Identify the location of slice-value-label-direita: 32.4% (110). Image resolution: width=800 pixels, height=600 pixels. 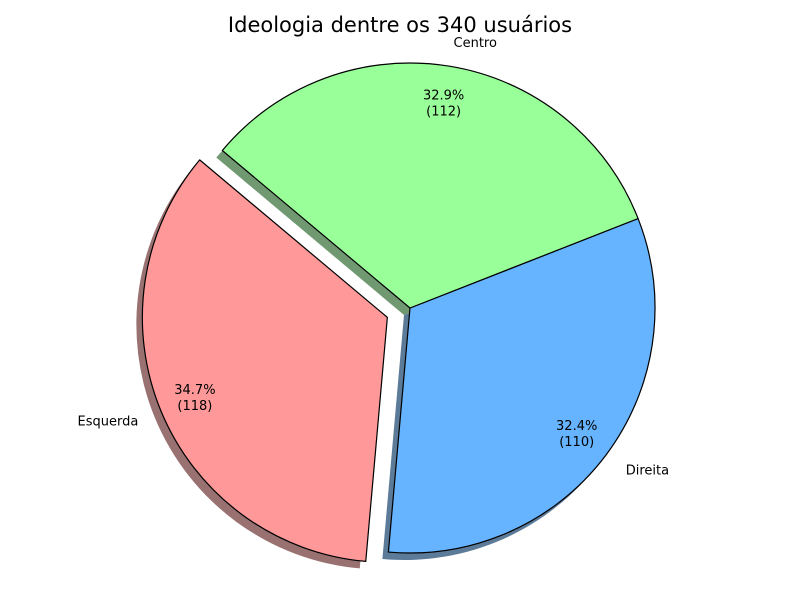
(576, 434).